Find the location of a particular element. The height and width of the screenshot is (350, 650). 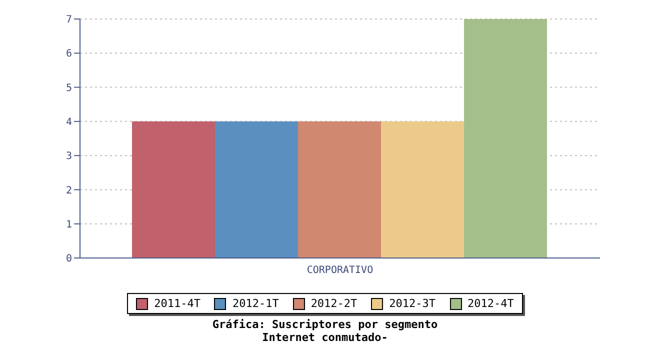

y-tick-label: 0 is located at coordinates (69, 259).